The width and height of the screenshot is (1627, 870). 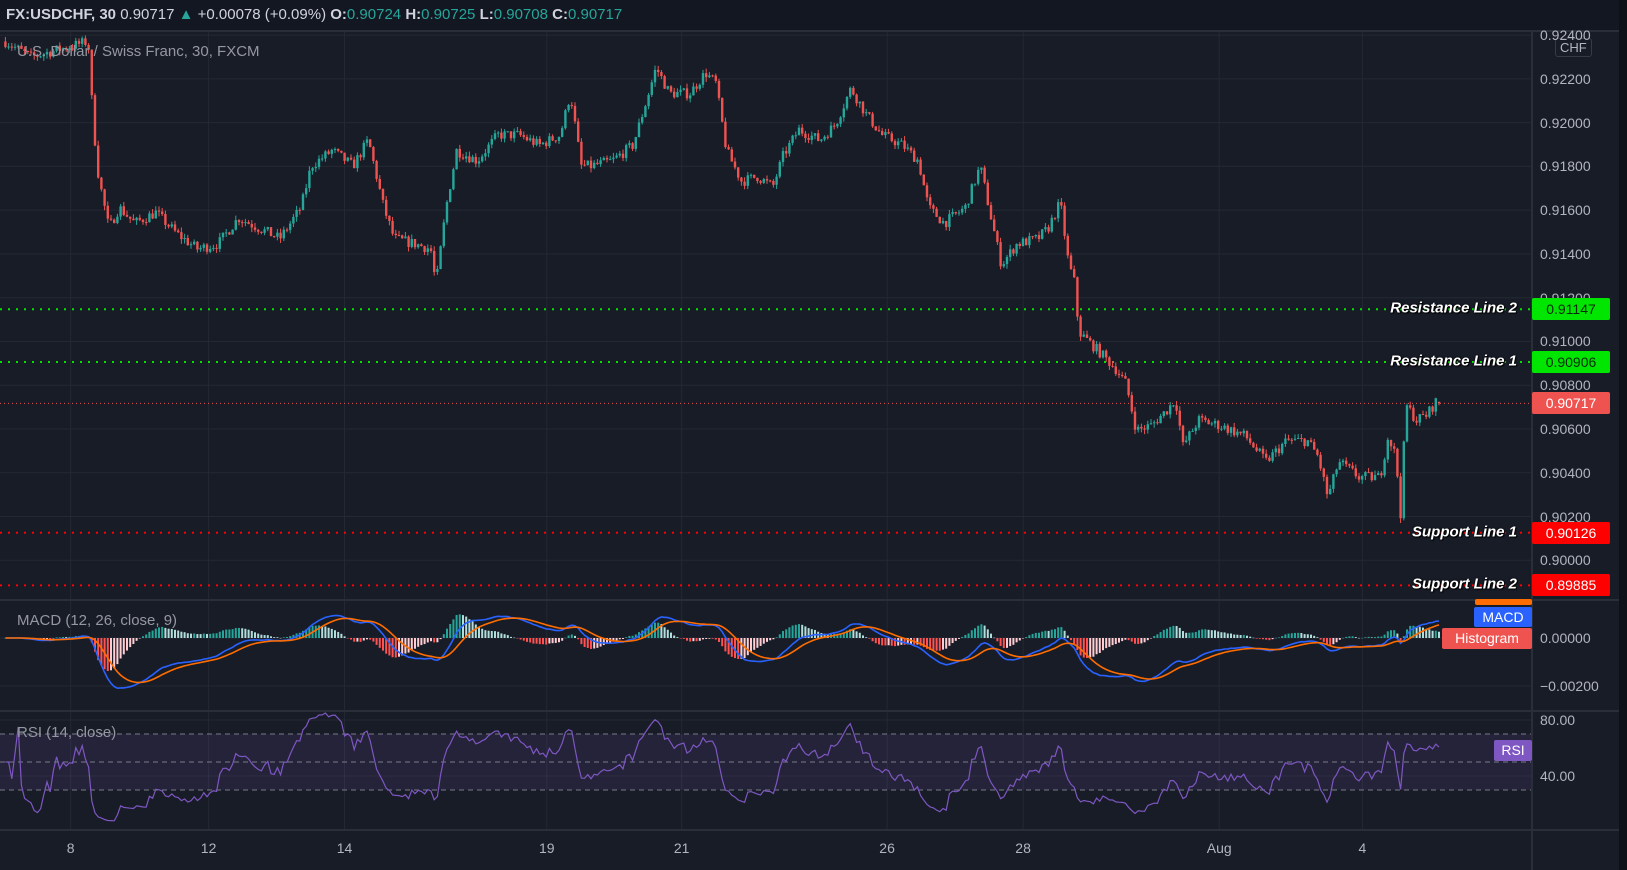 I want to click on rsi-title: RSI (14, close), so click(x=67, y=732).